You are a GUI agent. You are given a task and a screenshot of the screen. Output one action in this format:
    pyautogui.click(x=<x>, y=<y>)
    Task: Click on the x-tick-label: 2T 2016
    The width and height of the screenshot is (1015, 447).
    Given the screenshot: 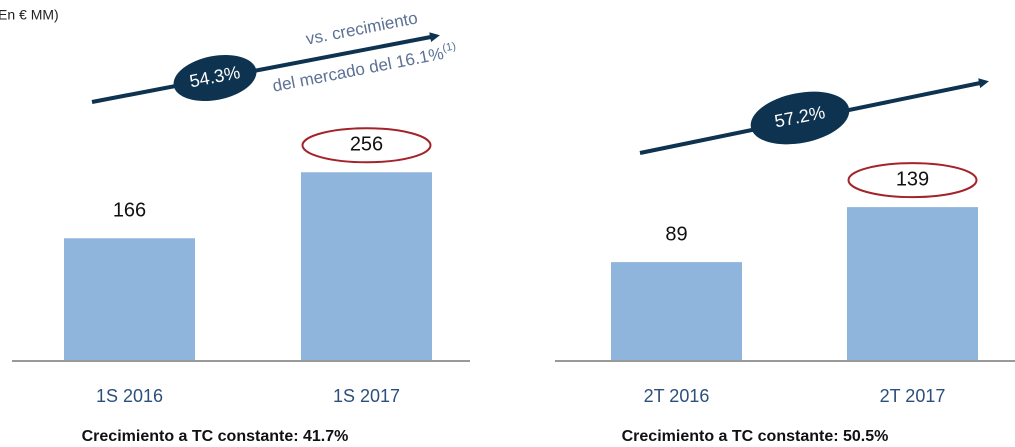 What is the action you would take?
    pyautogui.click(x=677, y=396)
    